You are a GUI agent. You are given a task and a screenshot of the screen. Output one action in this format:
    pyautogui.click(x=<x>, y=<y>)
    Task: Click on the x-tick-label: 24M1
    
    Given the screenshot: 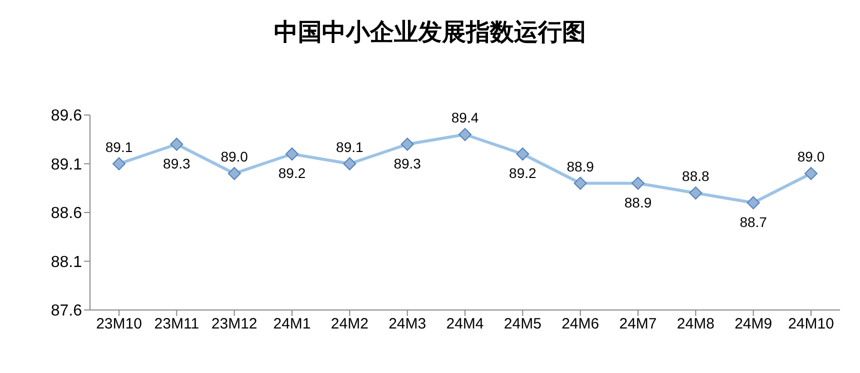 What is the action you would take?
    pyautogui.click(x=292, y=324)
    